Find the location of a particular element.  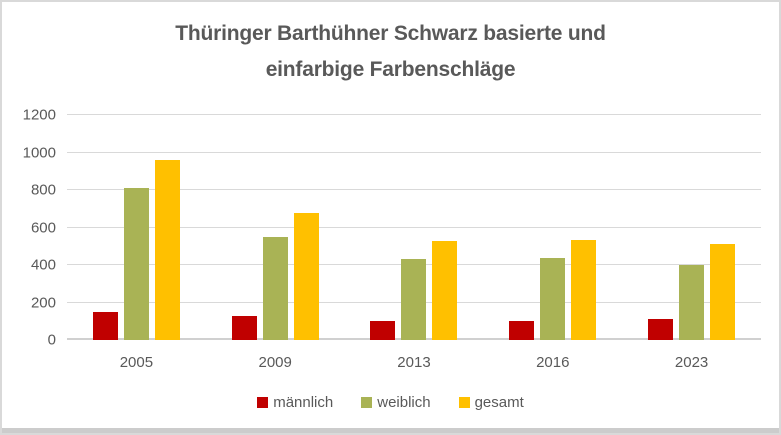

legend-item-männlich: männlich is located at coordinates (295, 402).